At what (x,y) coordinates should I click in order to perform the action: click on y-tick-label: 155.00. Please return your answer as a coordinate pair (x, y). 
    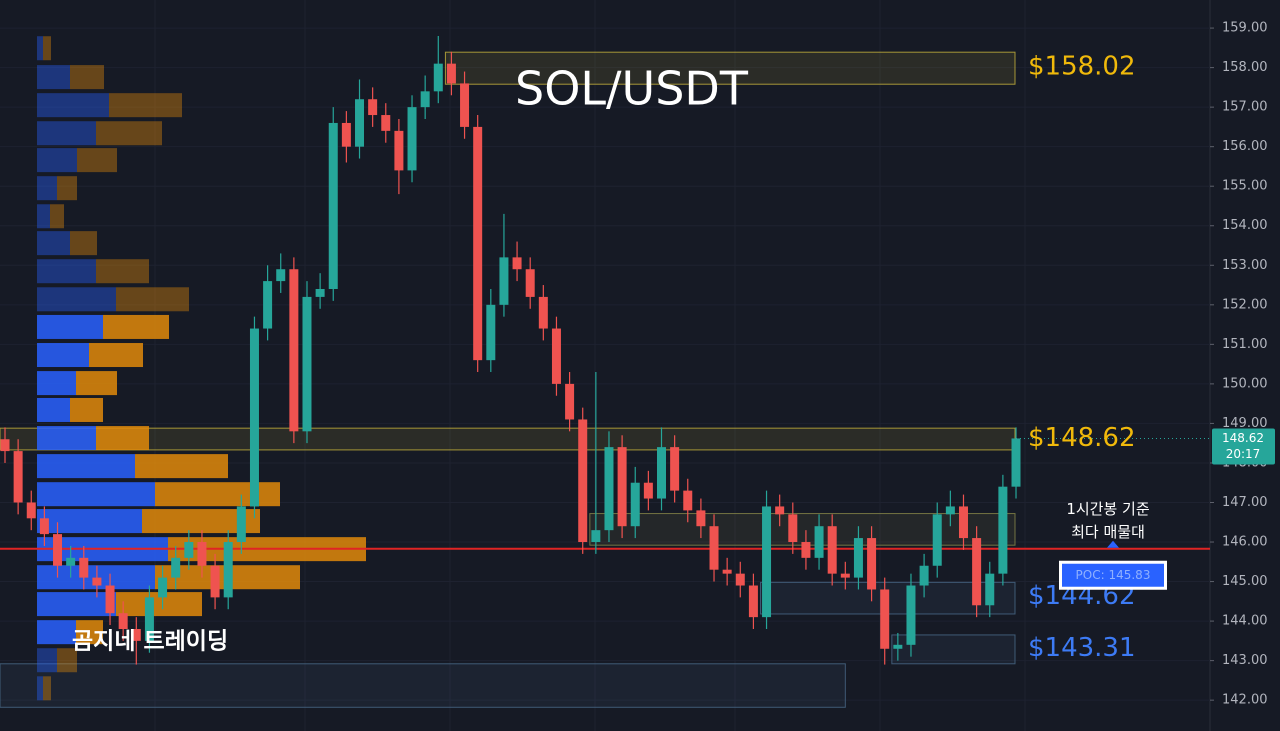
    Looking at the image, I should click on (1245, 186).